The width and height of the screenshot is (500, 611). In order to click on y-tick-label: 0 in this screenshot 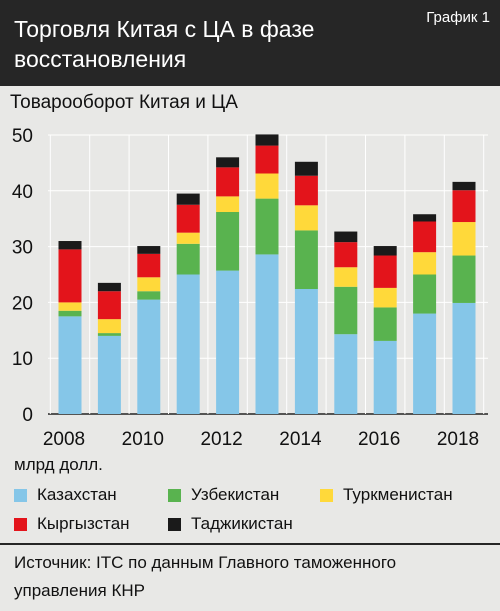, I will do `click(27, 415)`.